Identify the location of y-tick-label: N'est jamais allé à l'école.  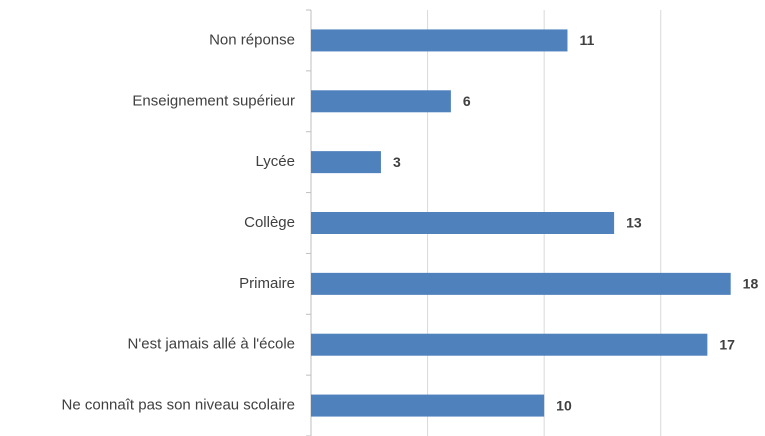
(211, 344).